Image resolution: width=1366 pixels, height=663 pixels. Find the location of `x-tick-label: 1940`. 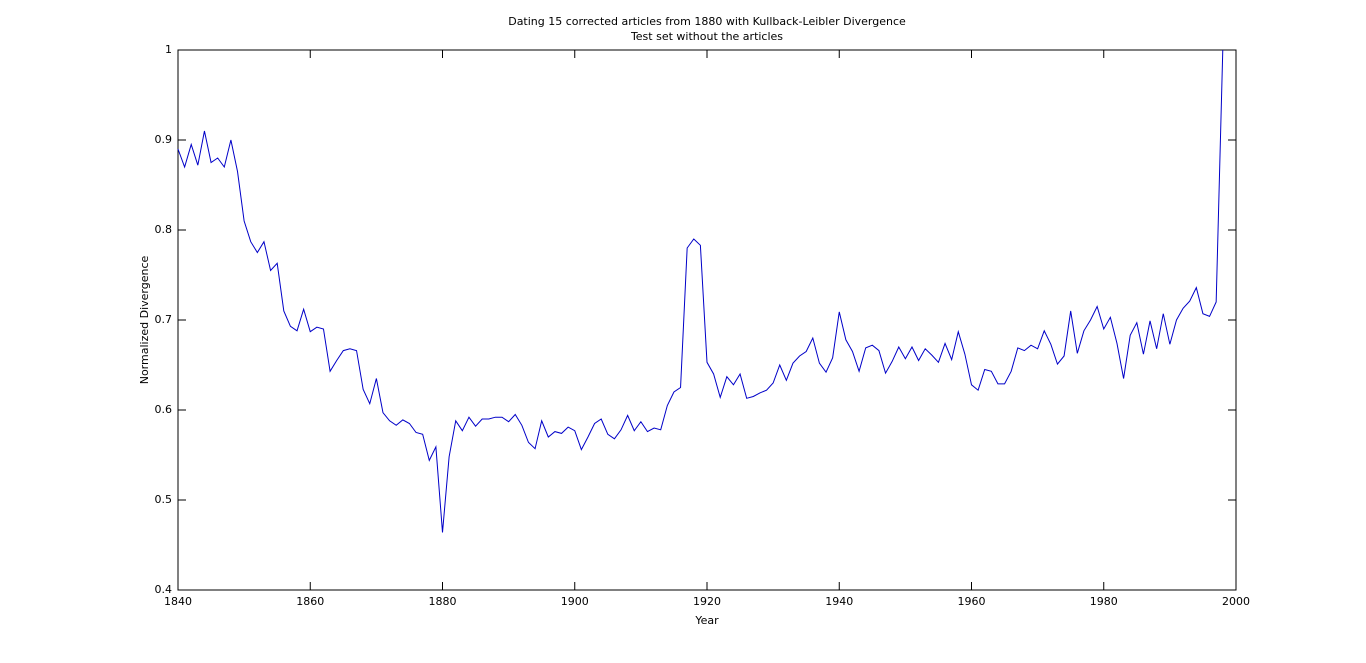

x-tick-label: 1940 is located at coordinates (839, 601).